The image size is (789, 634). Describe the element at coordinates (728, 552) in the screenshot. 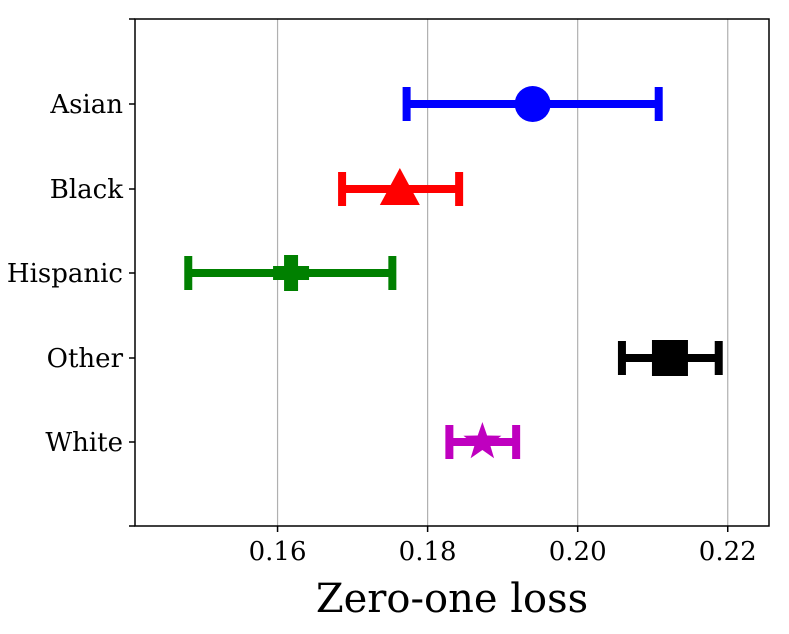

I see `x-tick-label: 0.22` at that location.